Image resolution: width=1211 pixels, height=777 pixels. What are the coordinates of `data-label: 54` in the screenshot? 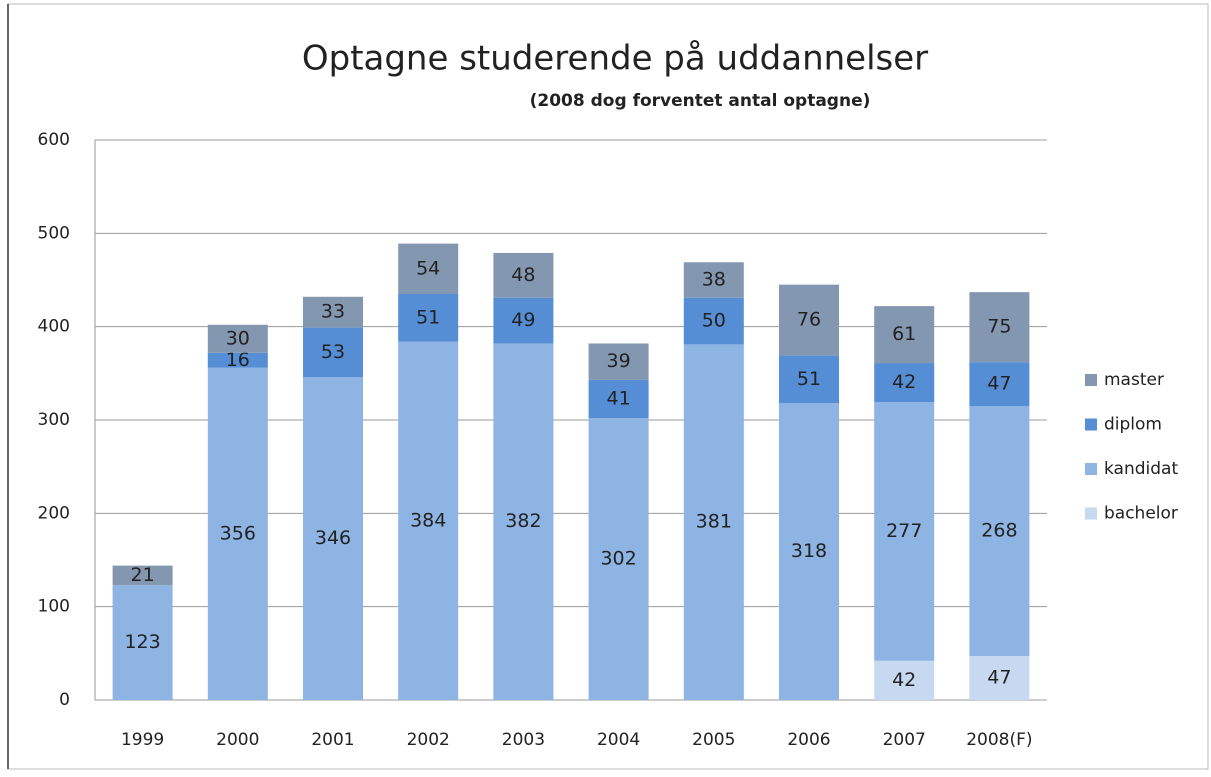 It's located at (428, 268).